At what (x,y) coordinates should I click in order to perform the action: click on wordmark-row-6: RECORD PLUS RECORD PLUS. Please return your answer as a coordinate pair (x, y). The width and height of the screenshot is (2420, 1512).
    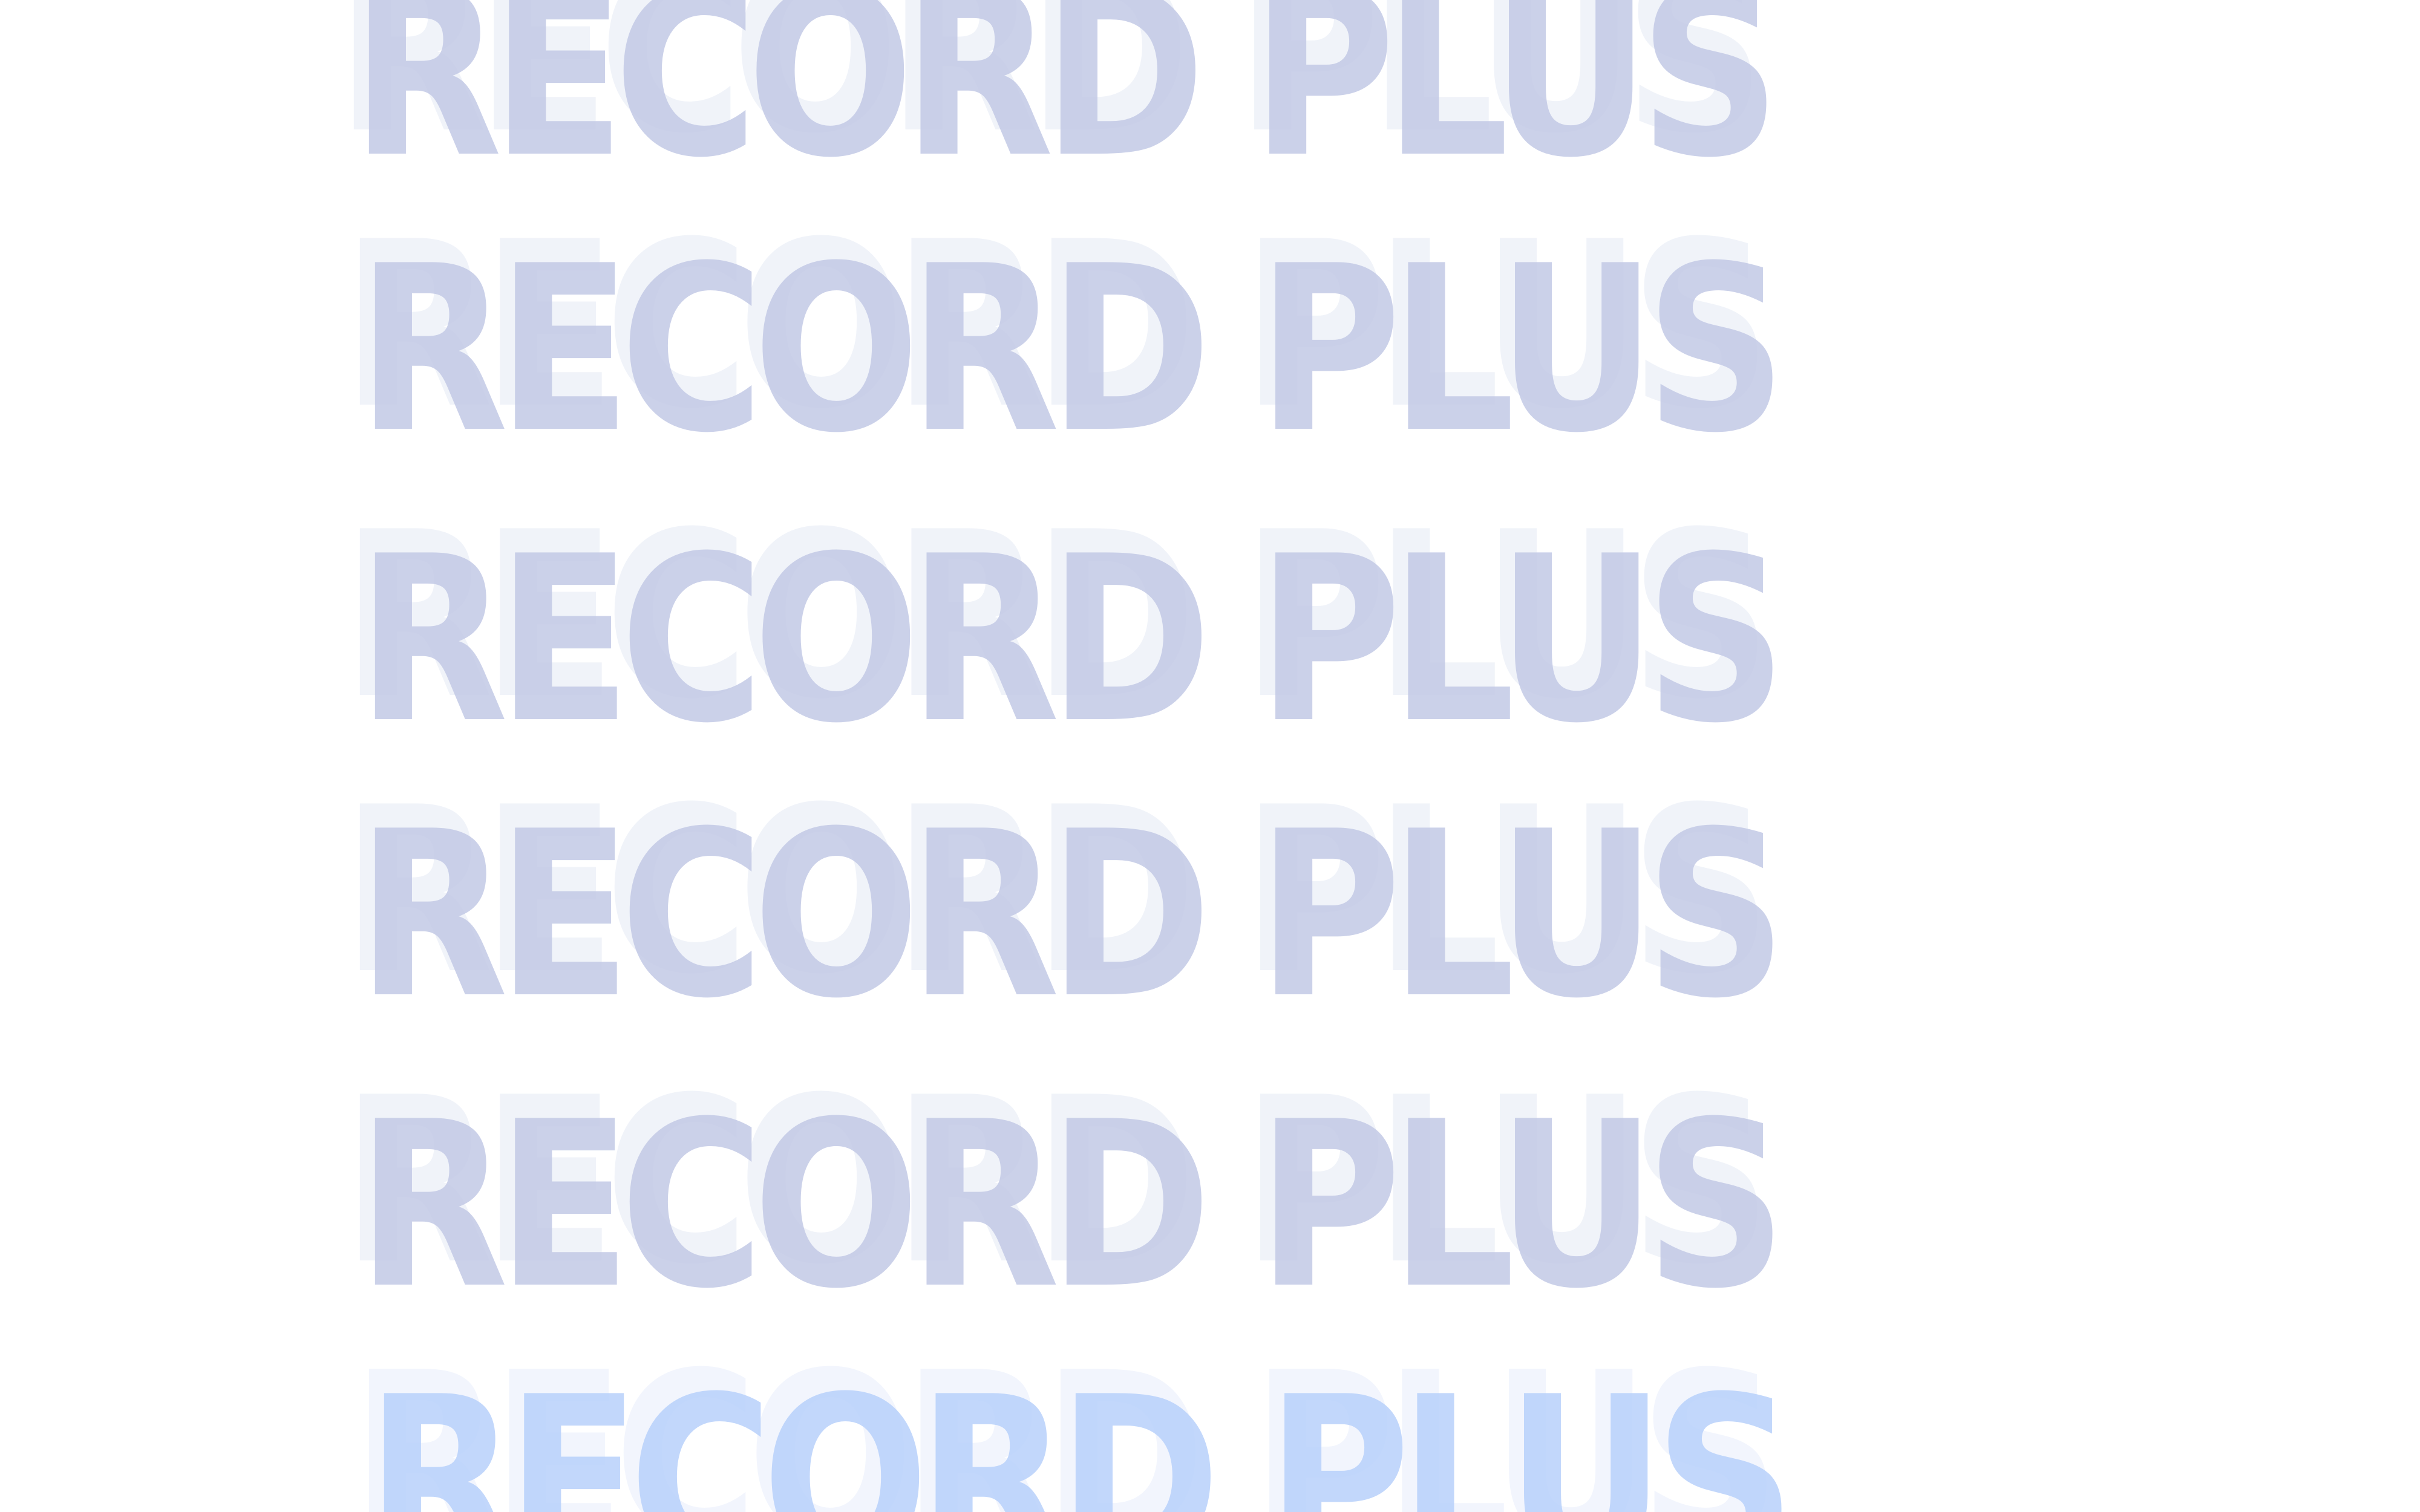
    Looking at the image, I should click on (1210, 1427).